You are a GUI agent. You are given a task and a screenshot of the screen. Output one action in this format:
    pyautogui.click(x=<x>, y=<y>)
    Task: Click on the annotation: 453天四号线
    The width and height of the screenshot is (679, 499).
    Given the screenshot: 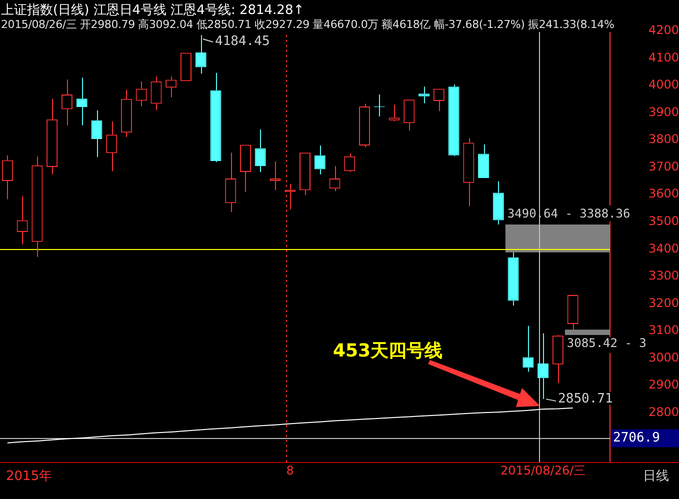 What is the action you would take?
    pyautogui.click(x=388, y=351)
    